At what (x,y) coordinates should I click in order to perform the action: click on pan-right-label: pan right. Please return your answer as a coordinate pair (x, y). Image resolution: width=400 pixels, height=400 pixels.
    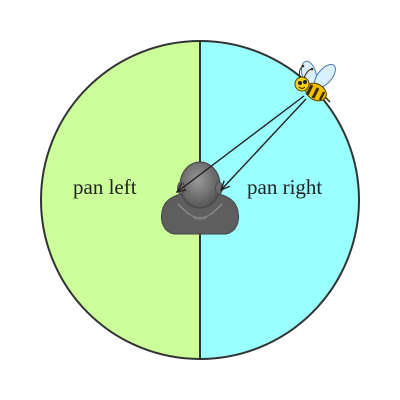
    Looking at the image, I should click on (284, 187).